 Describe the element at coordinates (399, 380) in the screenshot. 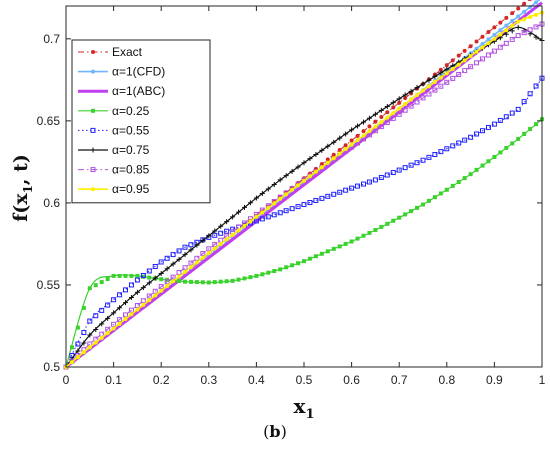

I see `x-tick-label: 0.7` at that location.